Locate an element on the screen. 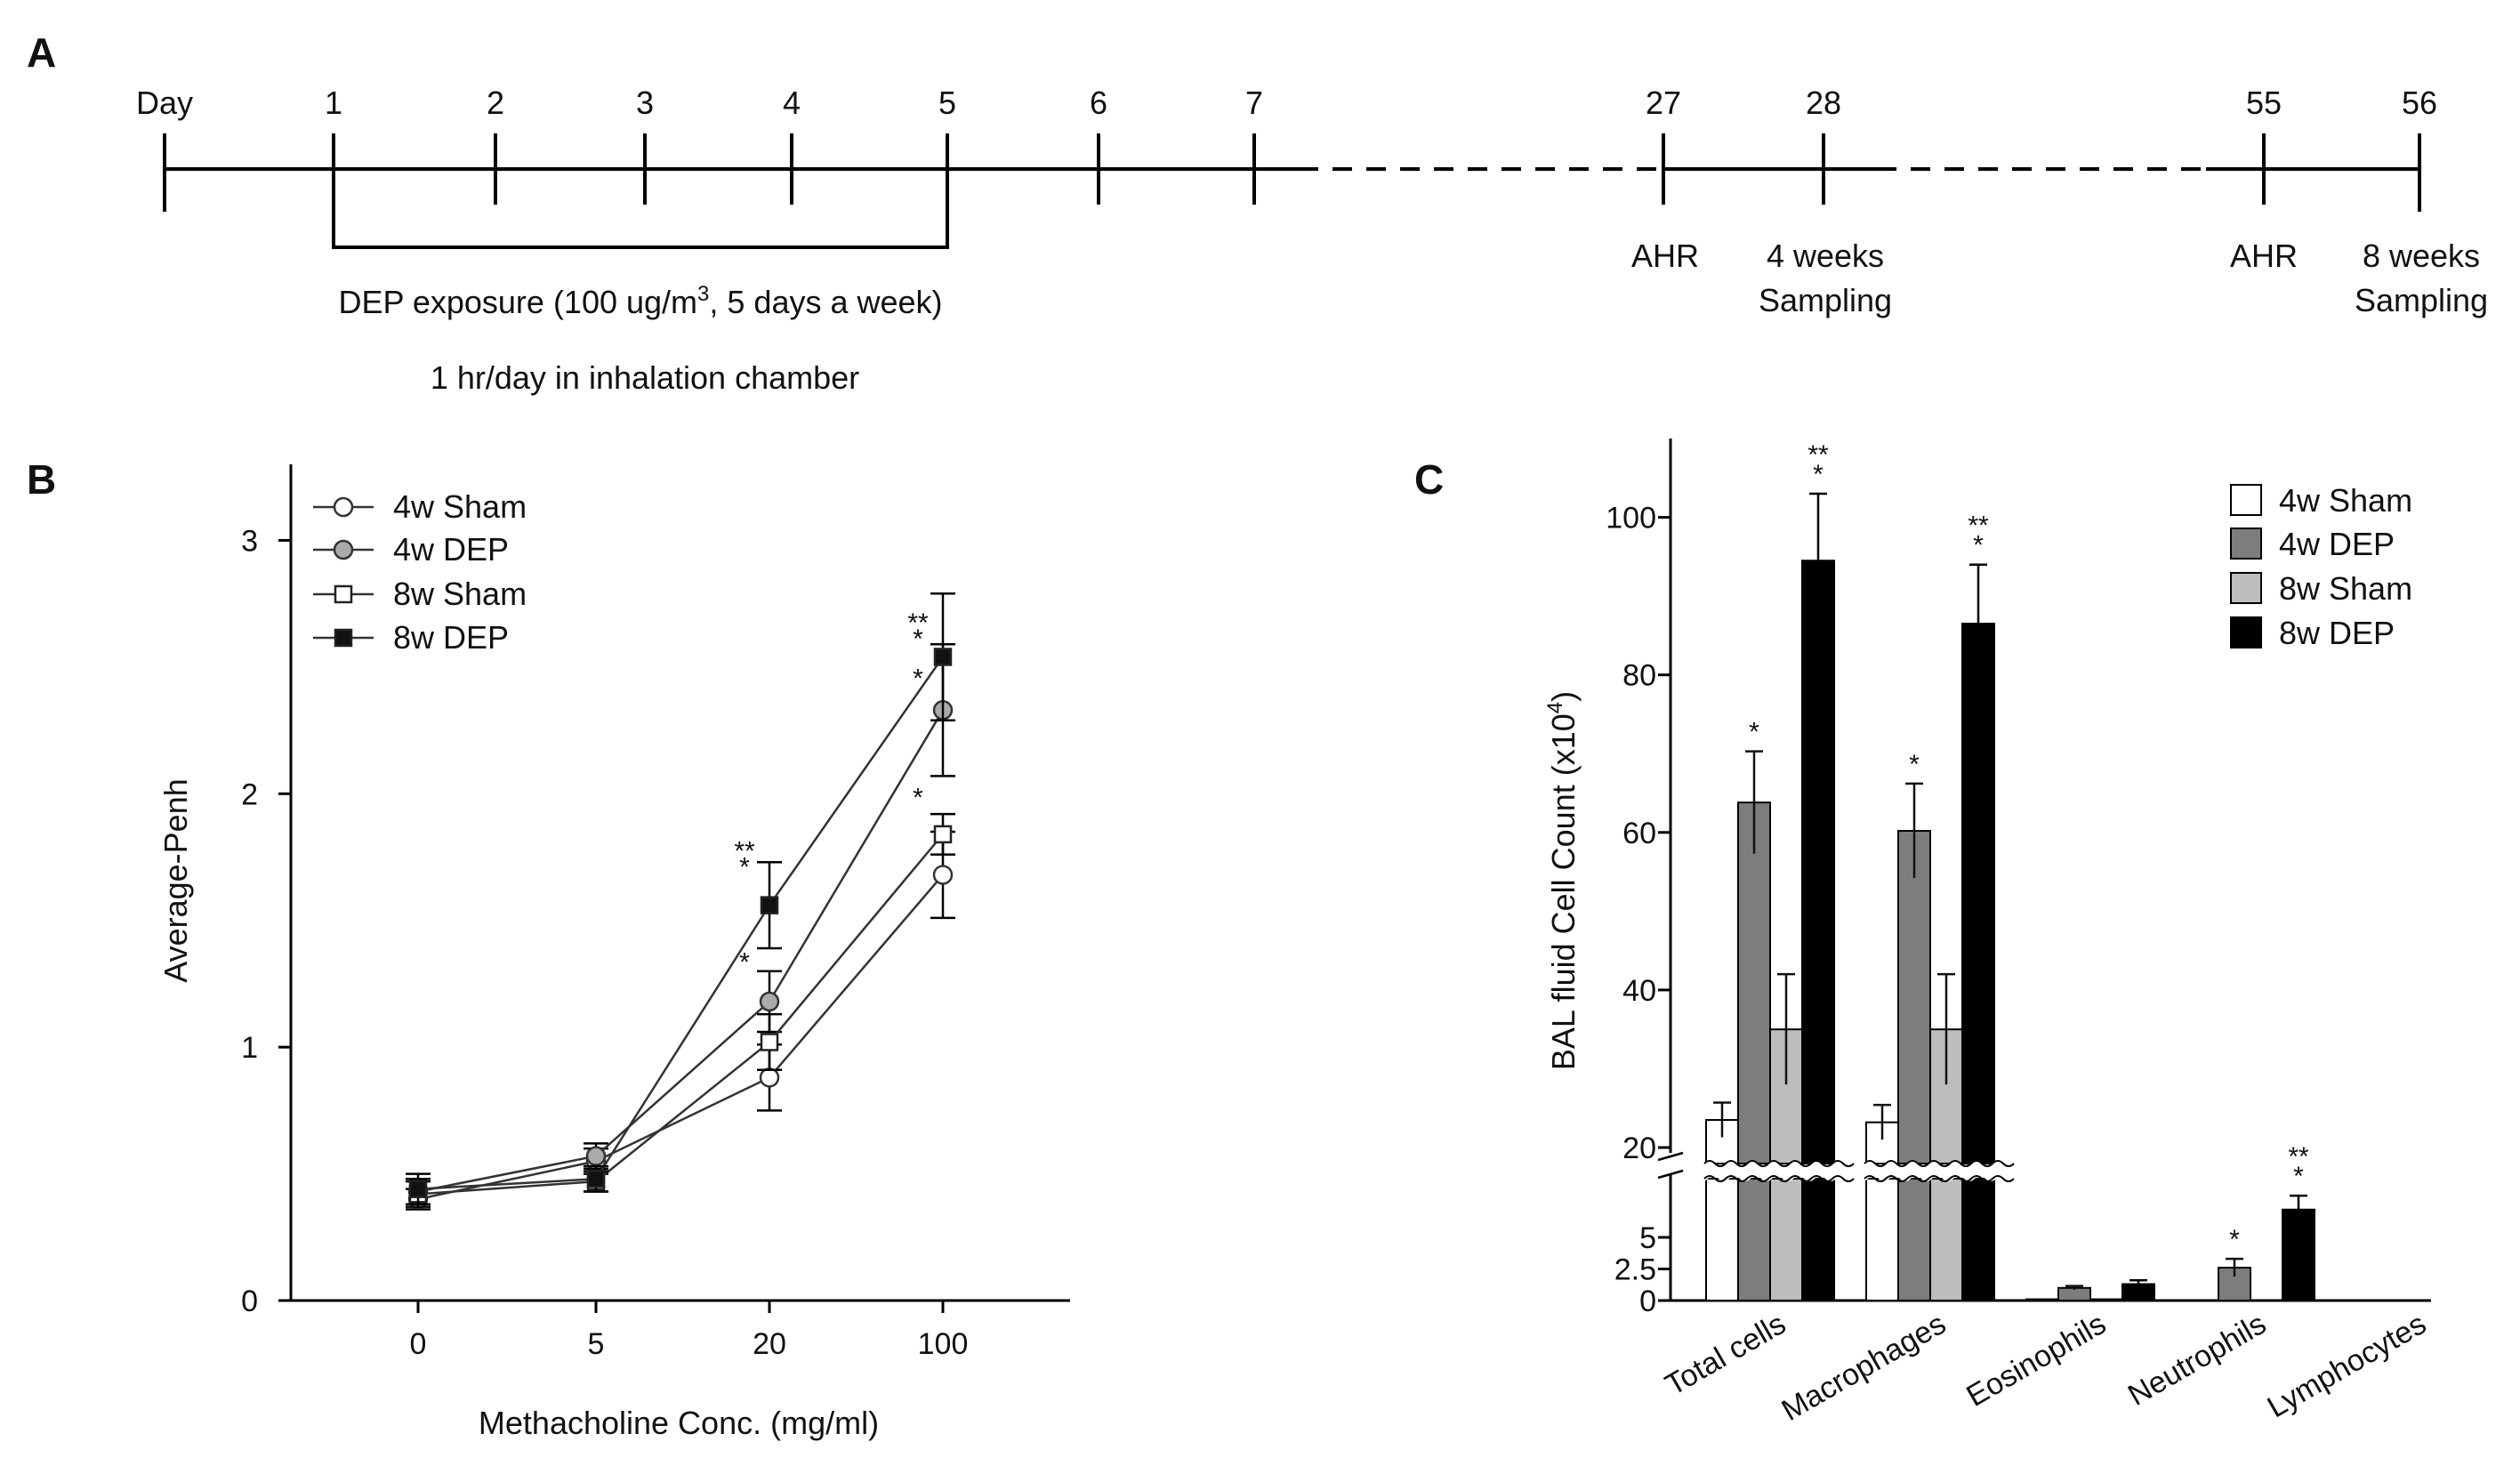  c-legend-swatch-4w-sham is located at coordinates (2246, 500).